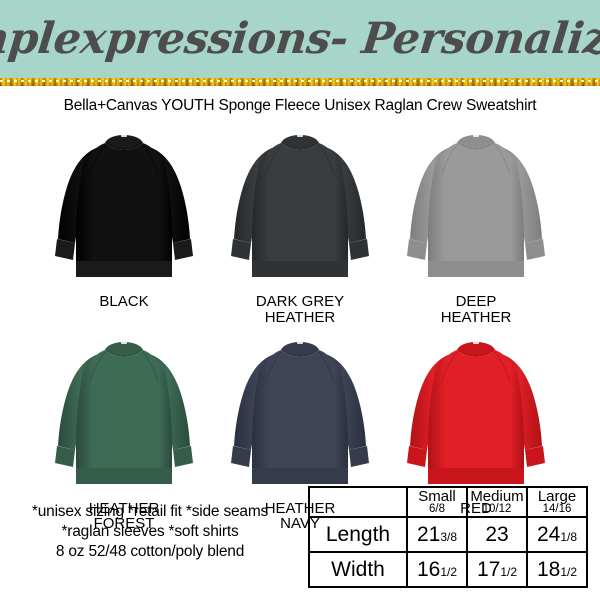 The image size is (600, 600). I want to click on cell-length-small: 213/8, so click(437, 534).